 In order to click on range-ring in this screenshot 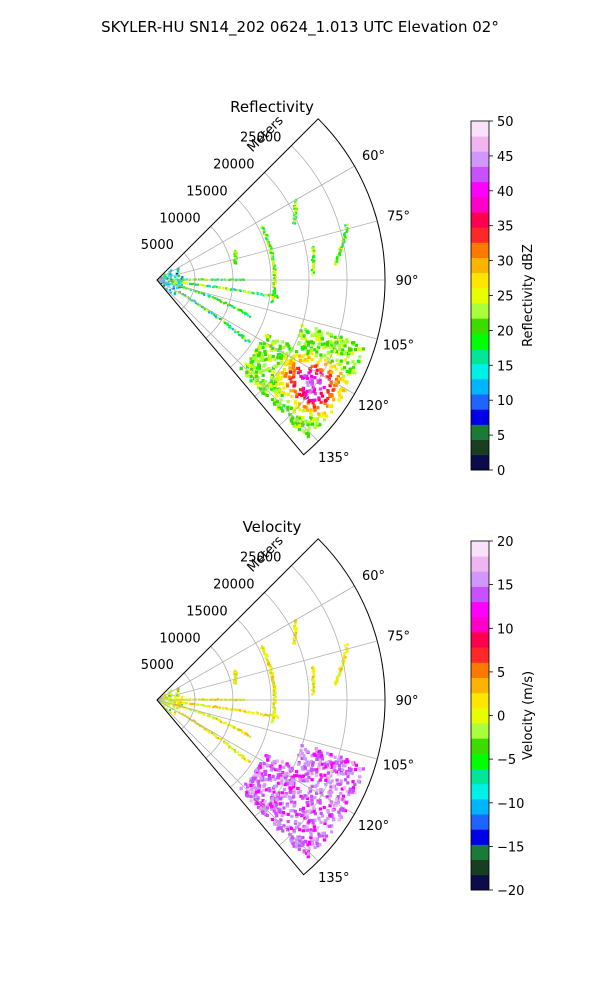, I will do `click(282, 704)`.